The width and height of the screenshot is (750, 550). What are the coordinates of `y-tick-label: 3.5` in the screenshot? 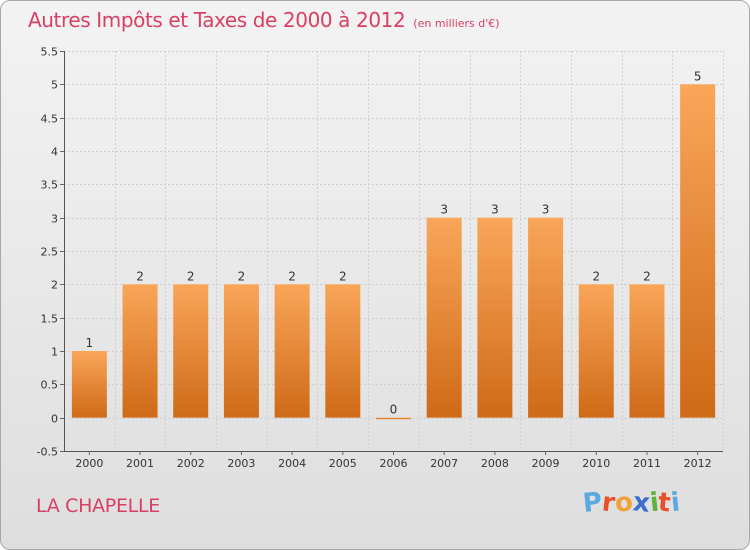 It's located at (50, 185).